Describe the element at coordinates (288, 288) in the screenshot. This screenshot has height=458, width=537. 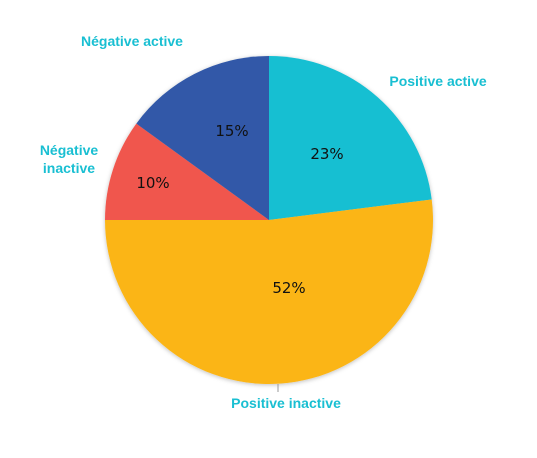
I see `slice-percent-label: 52%` at that location.